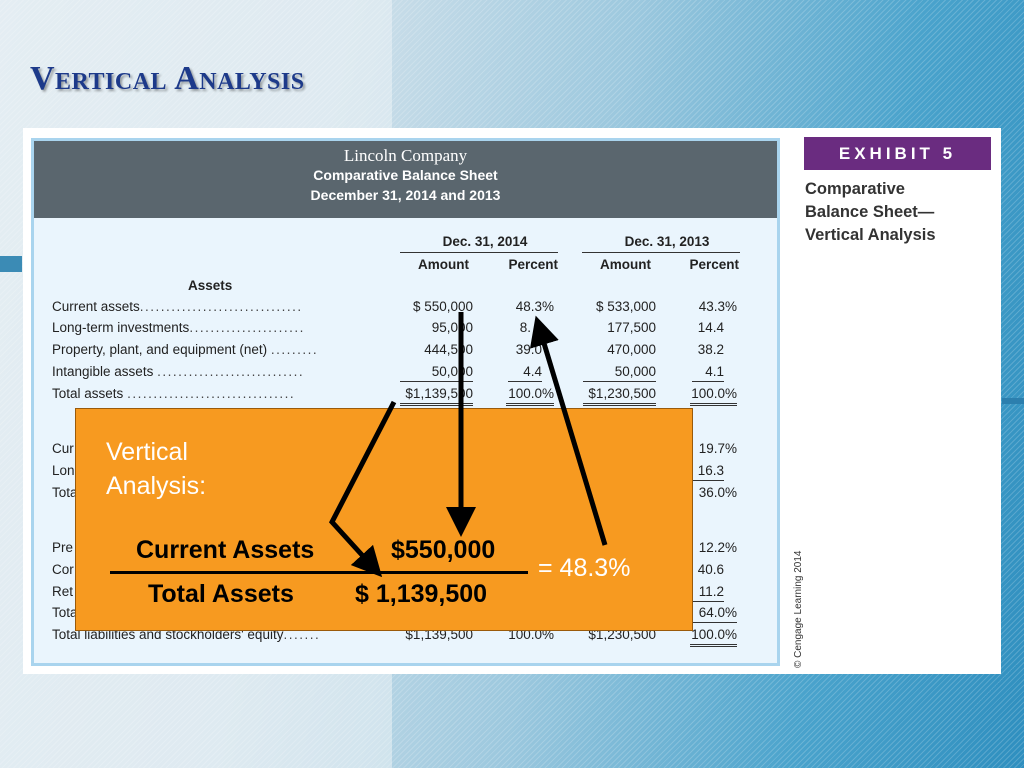 The height and width of the screenshot is (768, 1024). Describe the element at coordinates (532, 371) in the screenshot. I see `percent-2014: 4.4` at that location.